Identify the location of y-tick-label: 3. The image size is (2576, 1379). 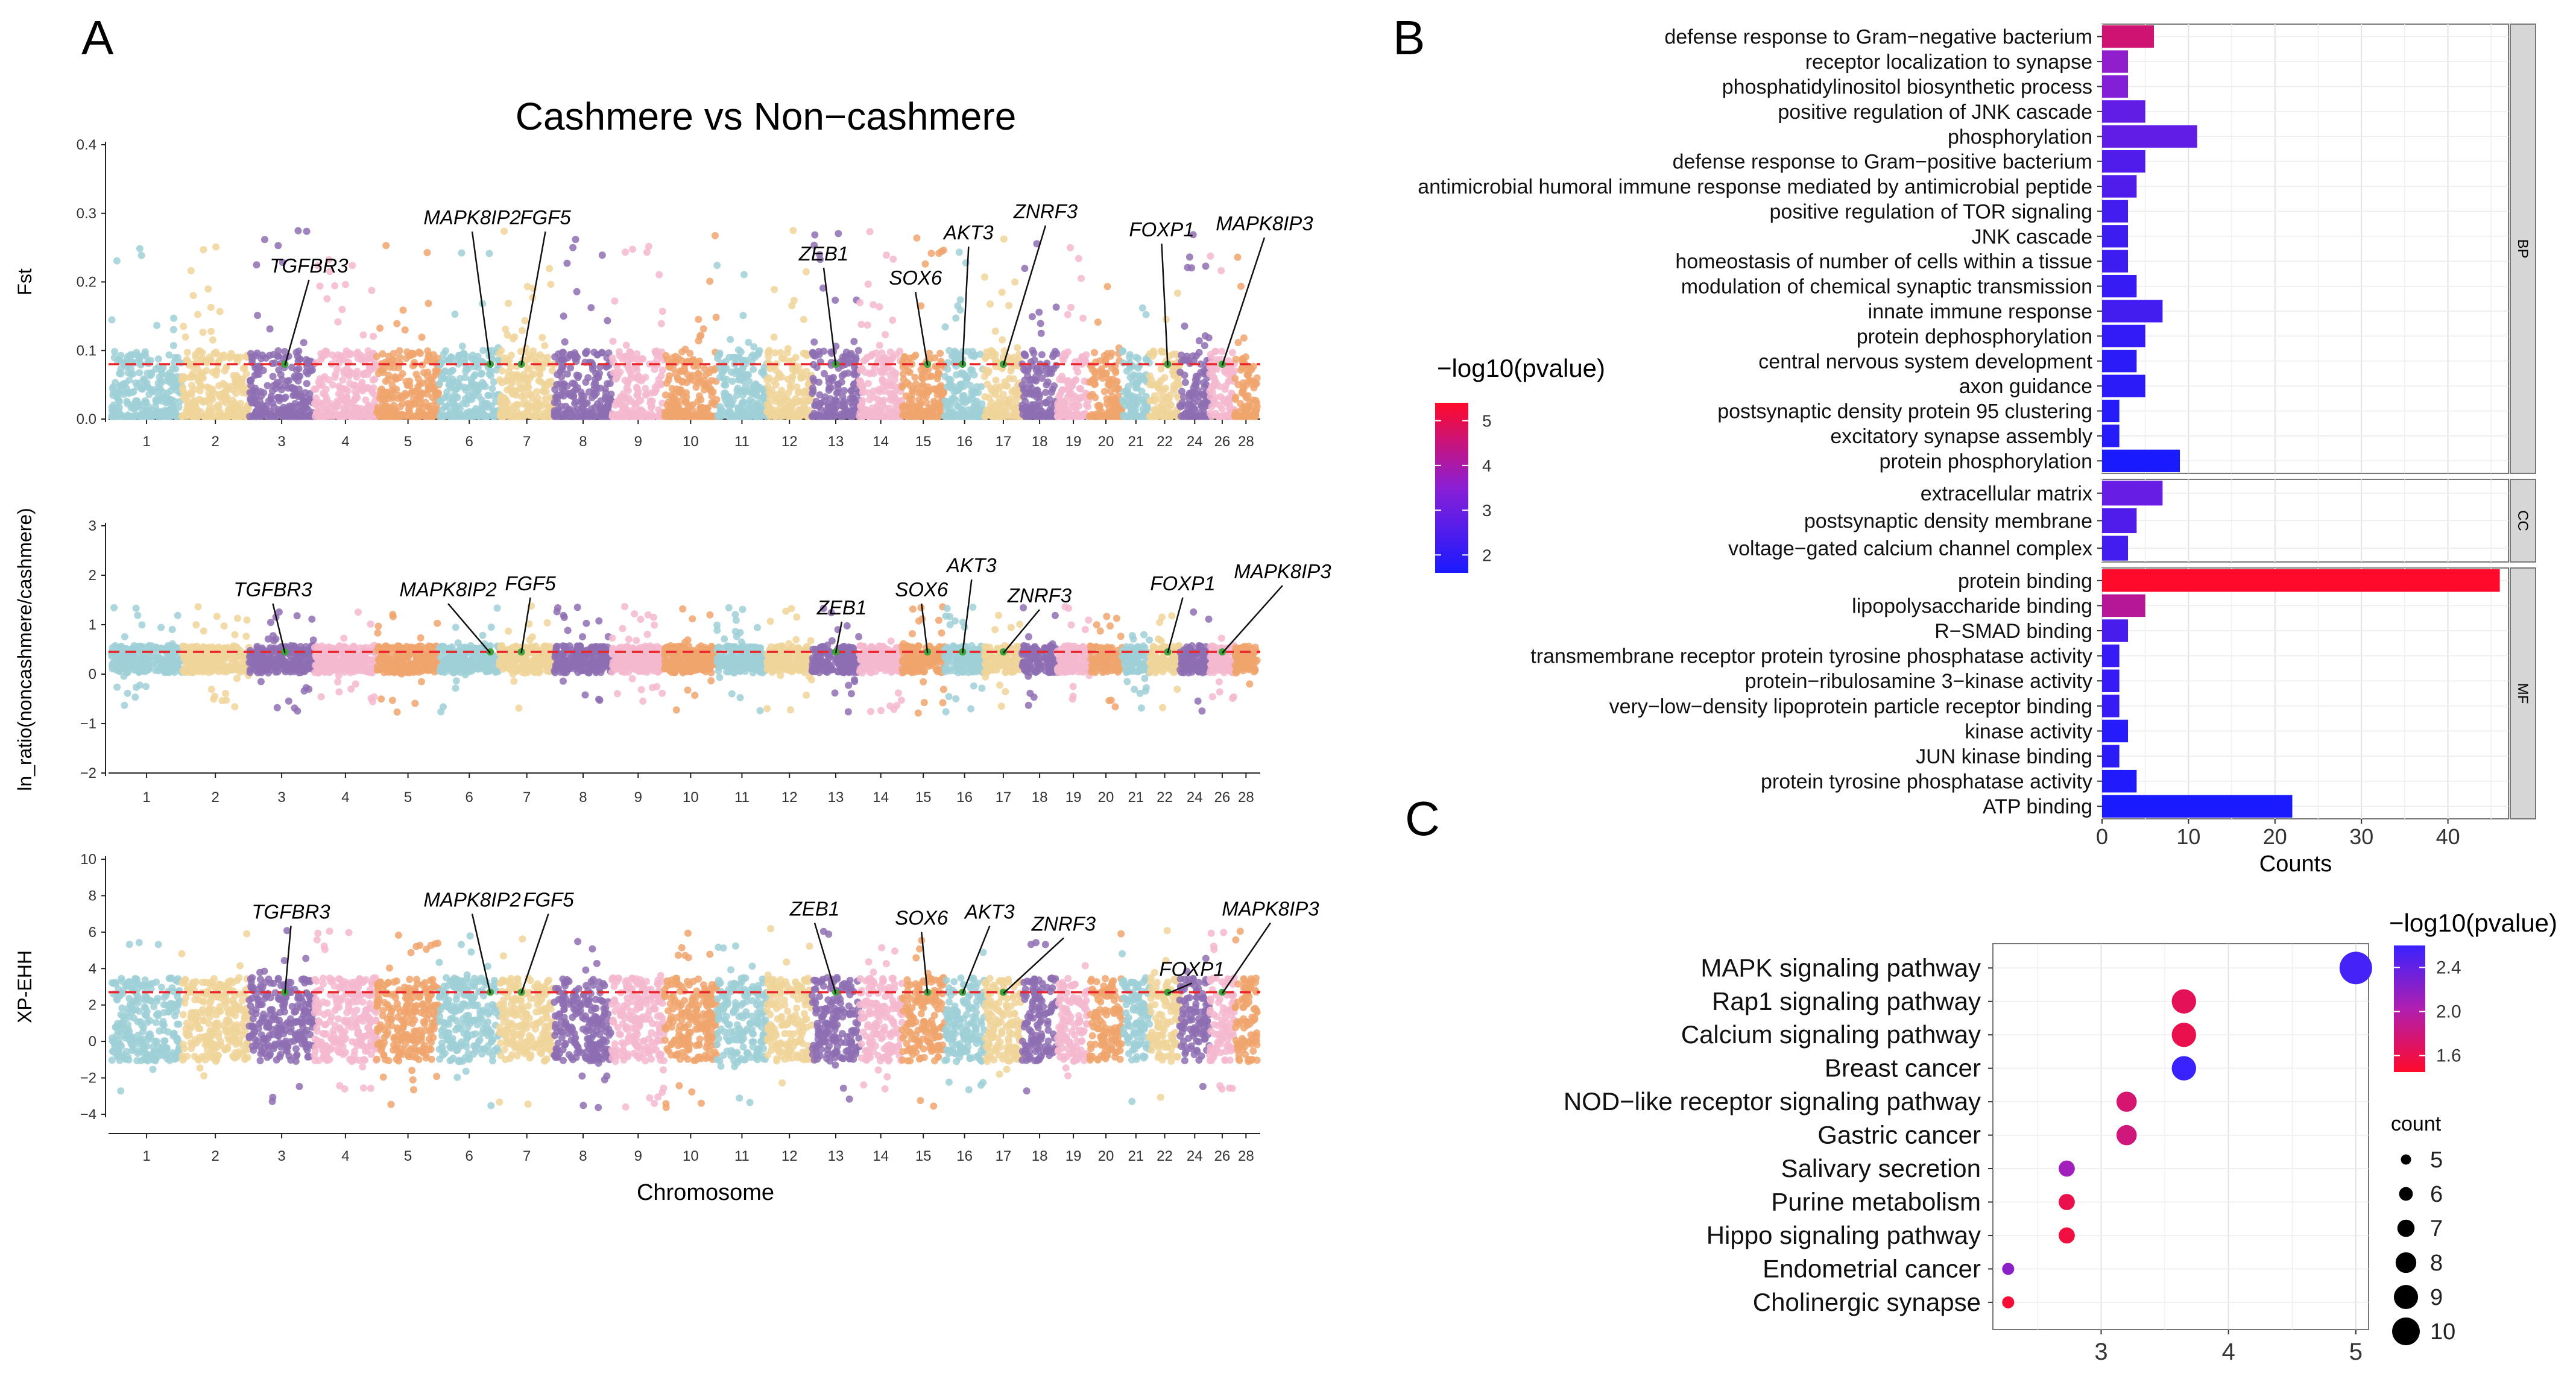
(92, 526).